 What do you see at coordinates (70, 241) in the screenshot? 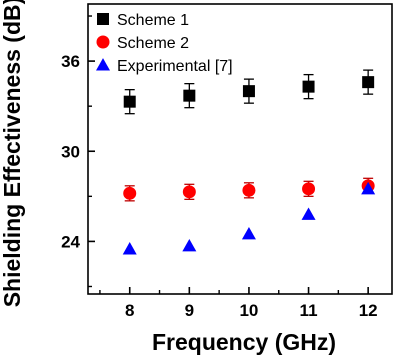
I see `y-tick-label: 24` at bounding box center [70, 241].